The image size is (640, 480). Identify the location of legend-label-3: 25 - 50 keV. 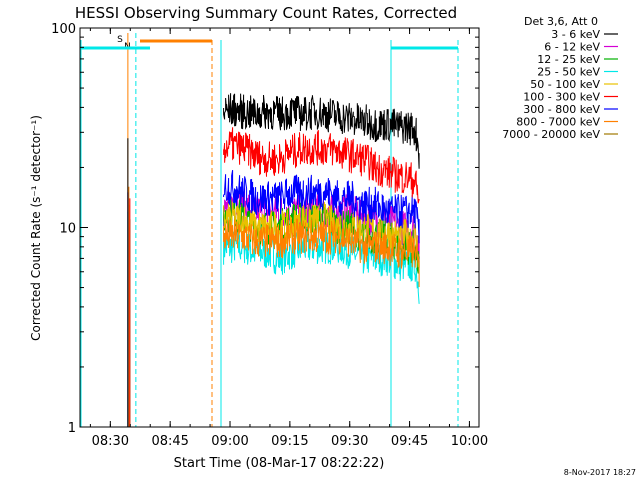
(568, 72).